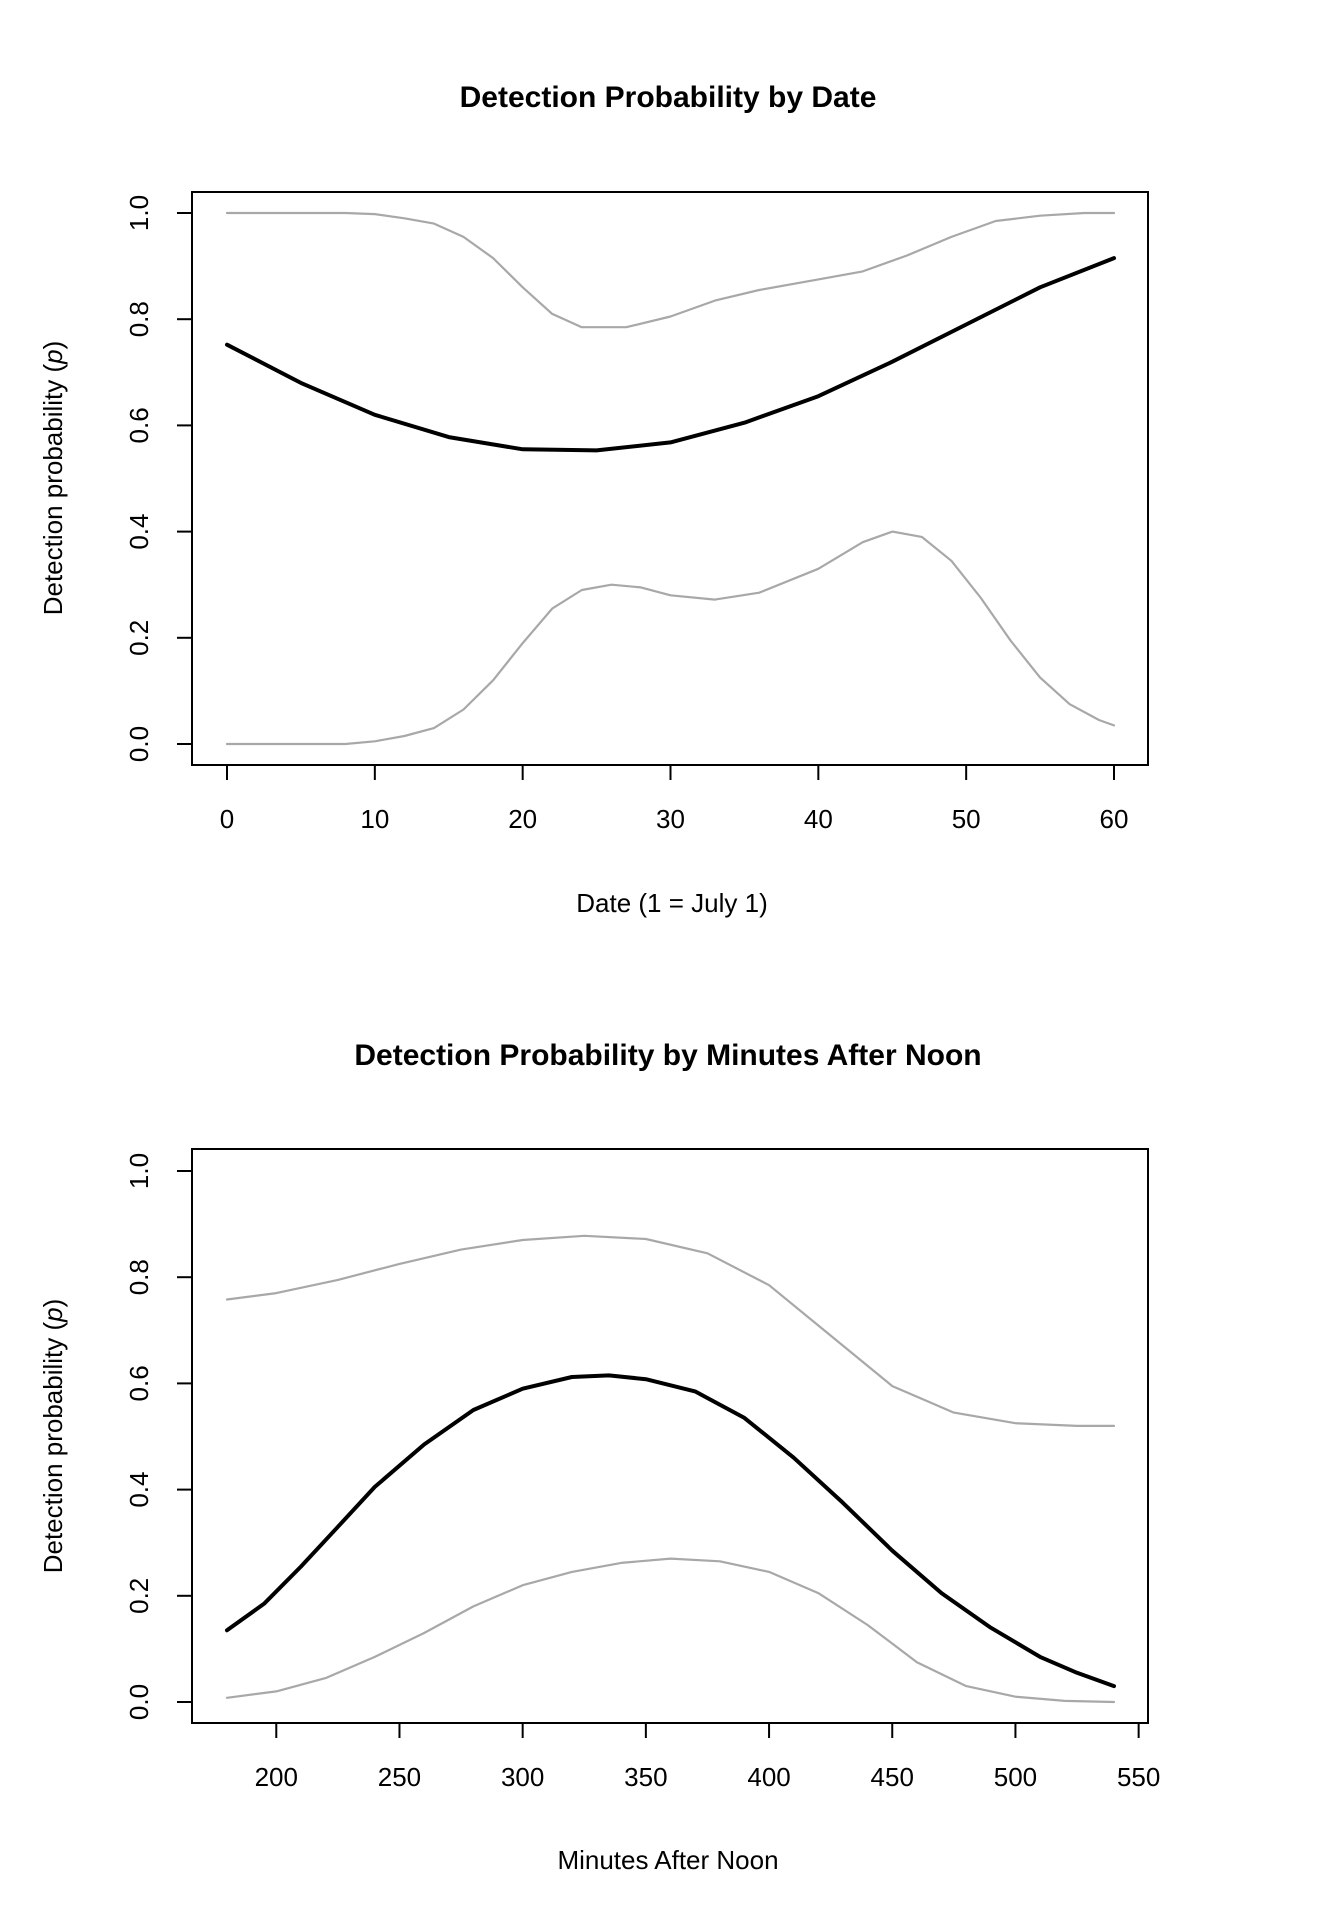  What do you see at coordinates (966, 819) in the screenshot?
I see `x-tick-label: 50` at bounding box center [966, 819].